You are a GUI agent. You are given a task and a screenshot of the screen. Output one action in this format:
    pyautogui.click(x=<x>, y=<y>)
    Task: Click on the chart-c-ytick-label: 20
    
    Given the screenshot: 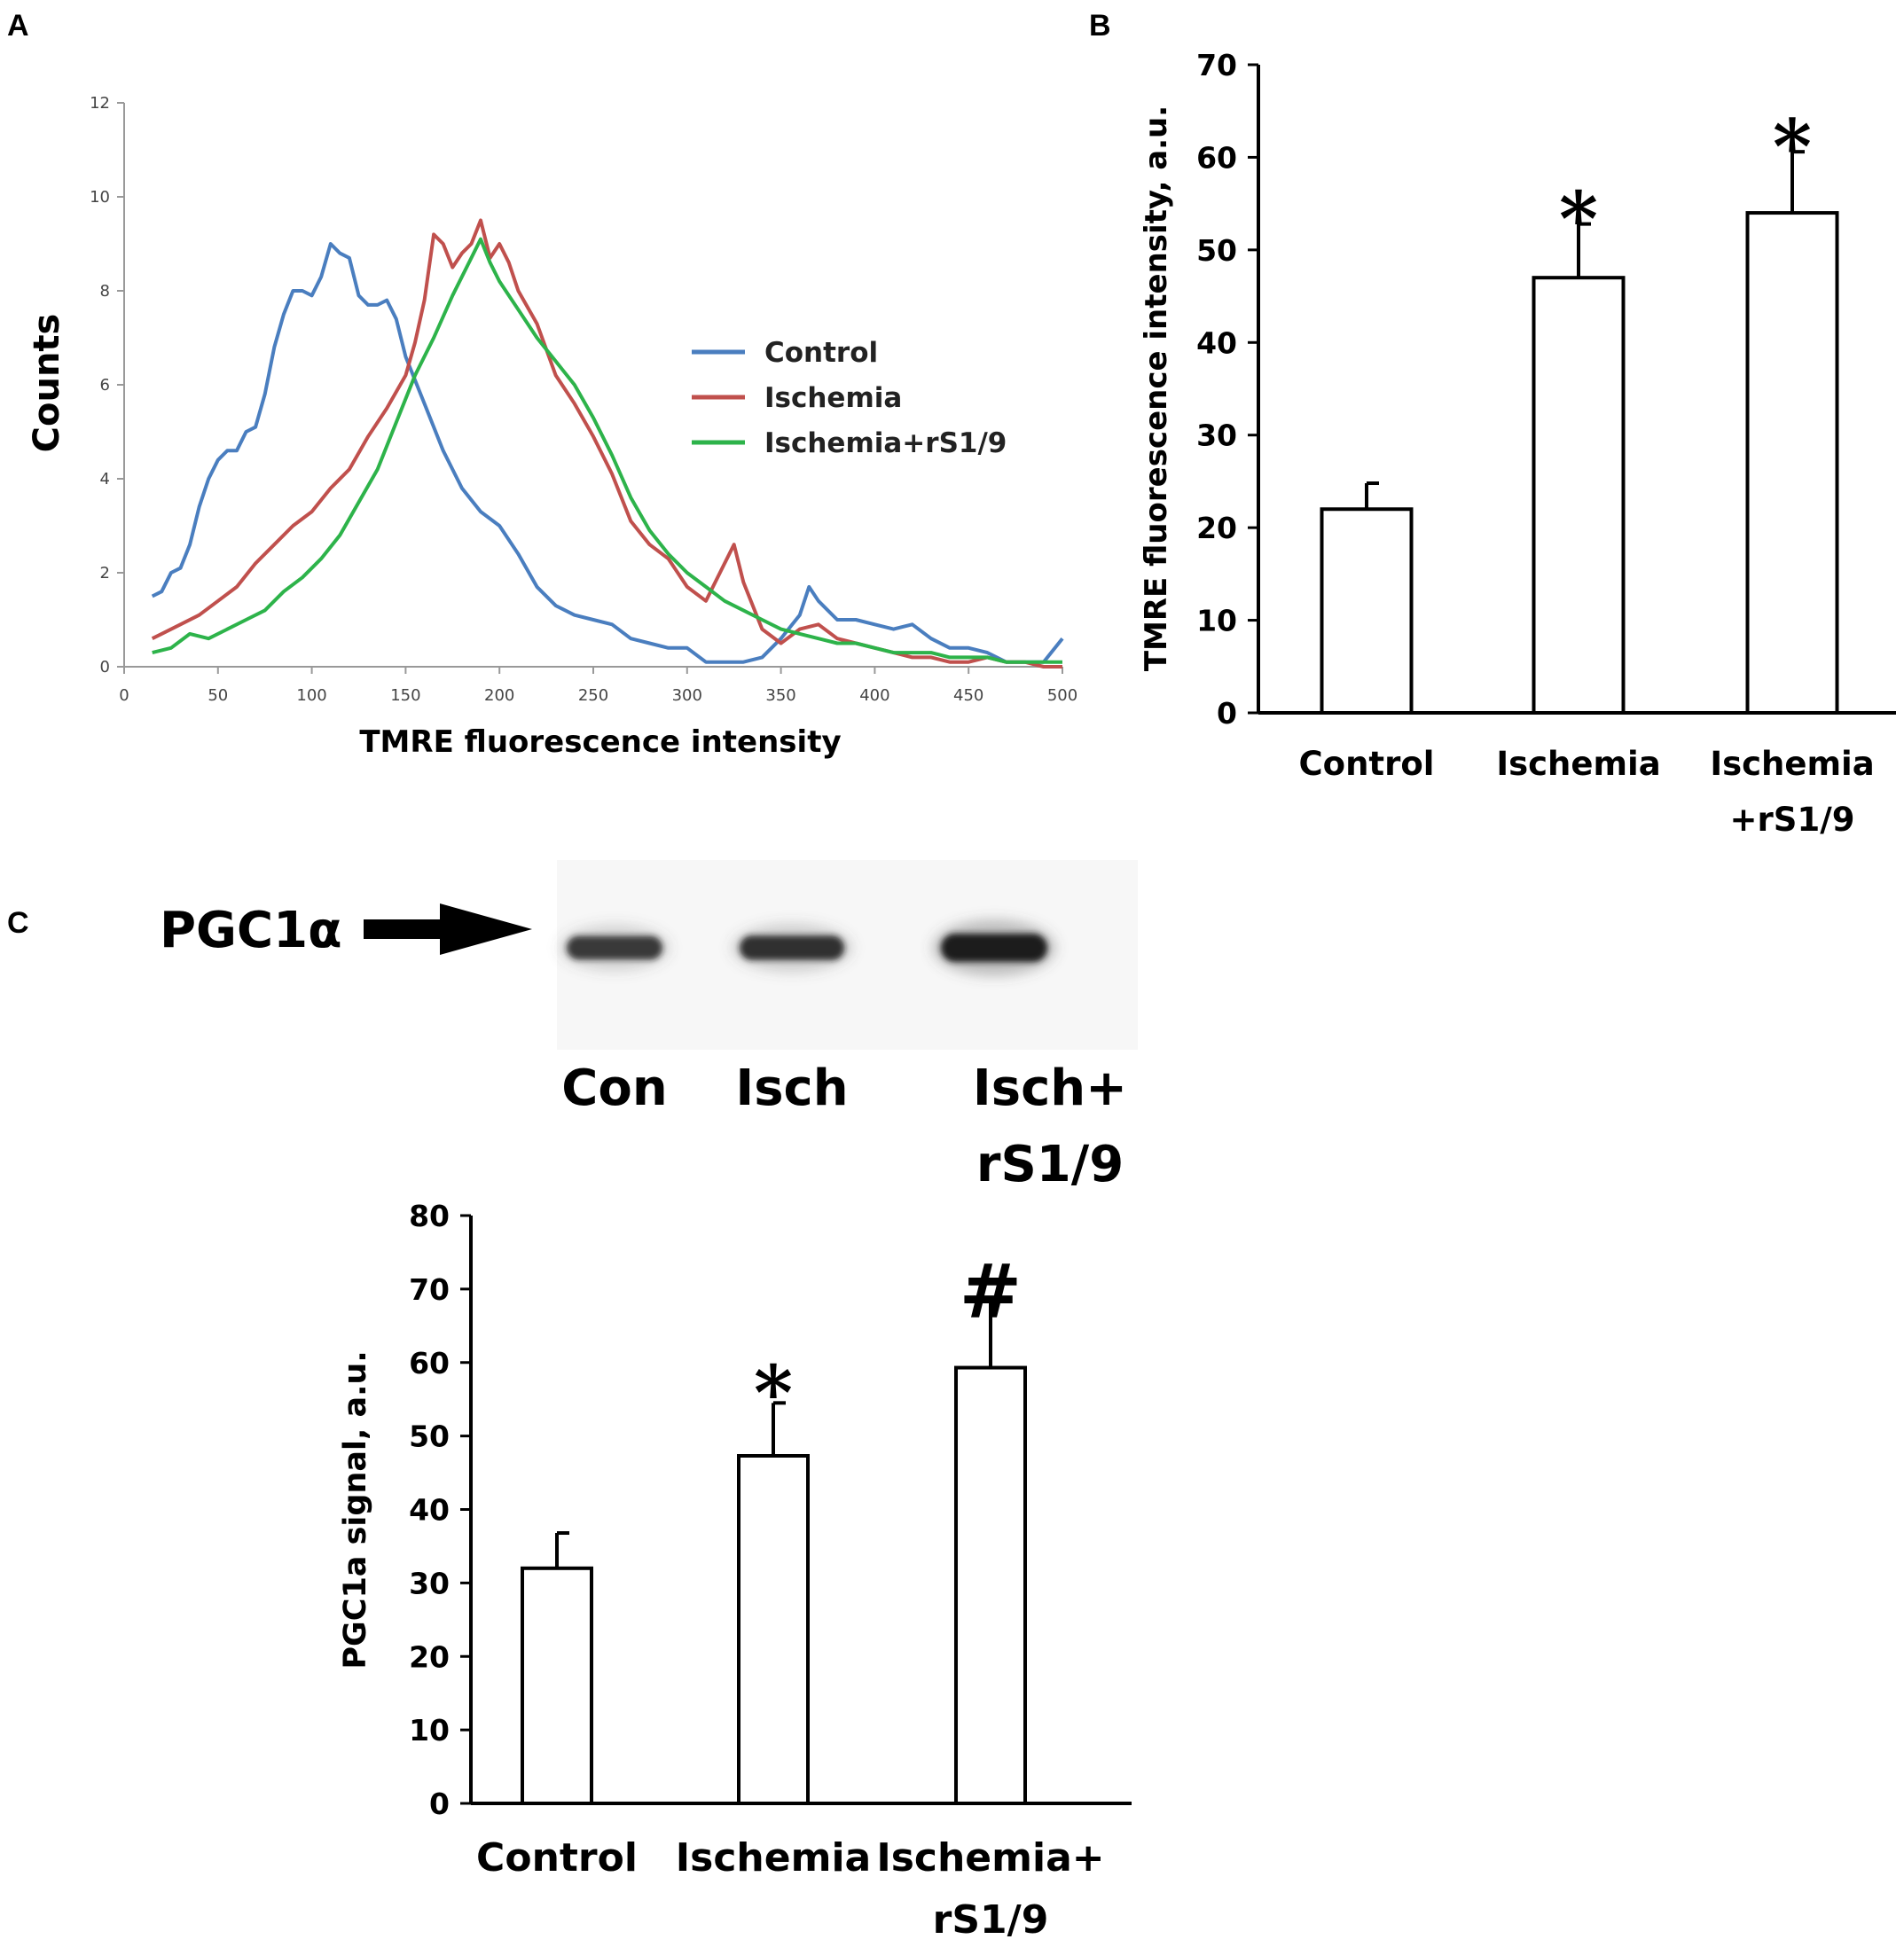 What is the action you would take?
    pyautogui.click(x=429, y=1656)
    